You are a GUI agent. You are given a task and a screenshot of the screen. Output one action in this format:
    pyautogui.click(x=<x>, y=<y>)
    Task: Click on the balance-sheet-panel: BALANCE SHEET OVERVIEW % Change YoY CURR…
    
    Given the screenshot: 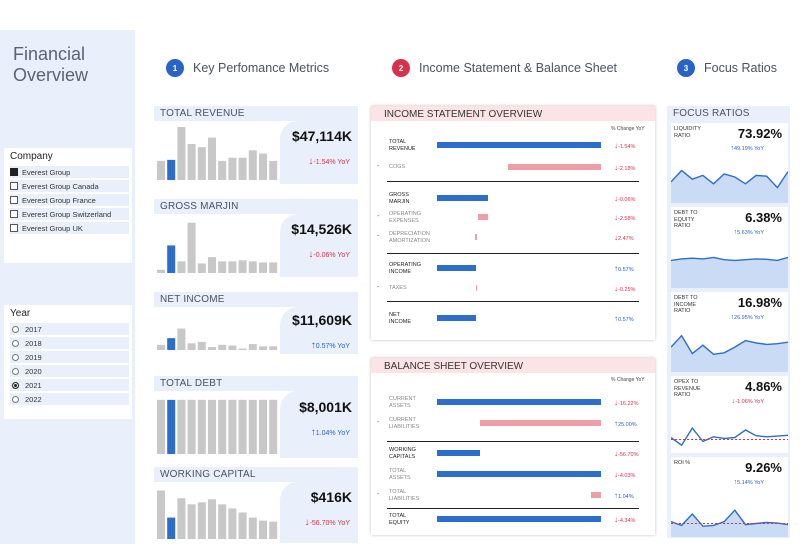 What is the action you would take?
    pyautogui.click(x=513, y=446)
    